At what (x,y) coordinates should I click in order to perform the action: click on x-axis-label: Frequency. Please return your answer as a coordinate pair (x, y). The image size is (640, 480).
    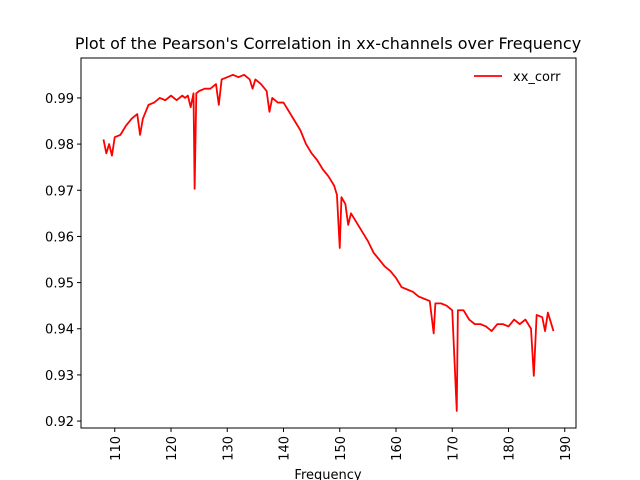
    Looking at the image, I should click on (327, 474).